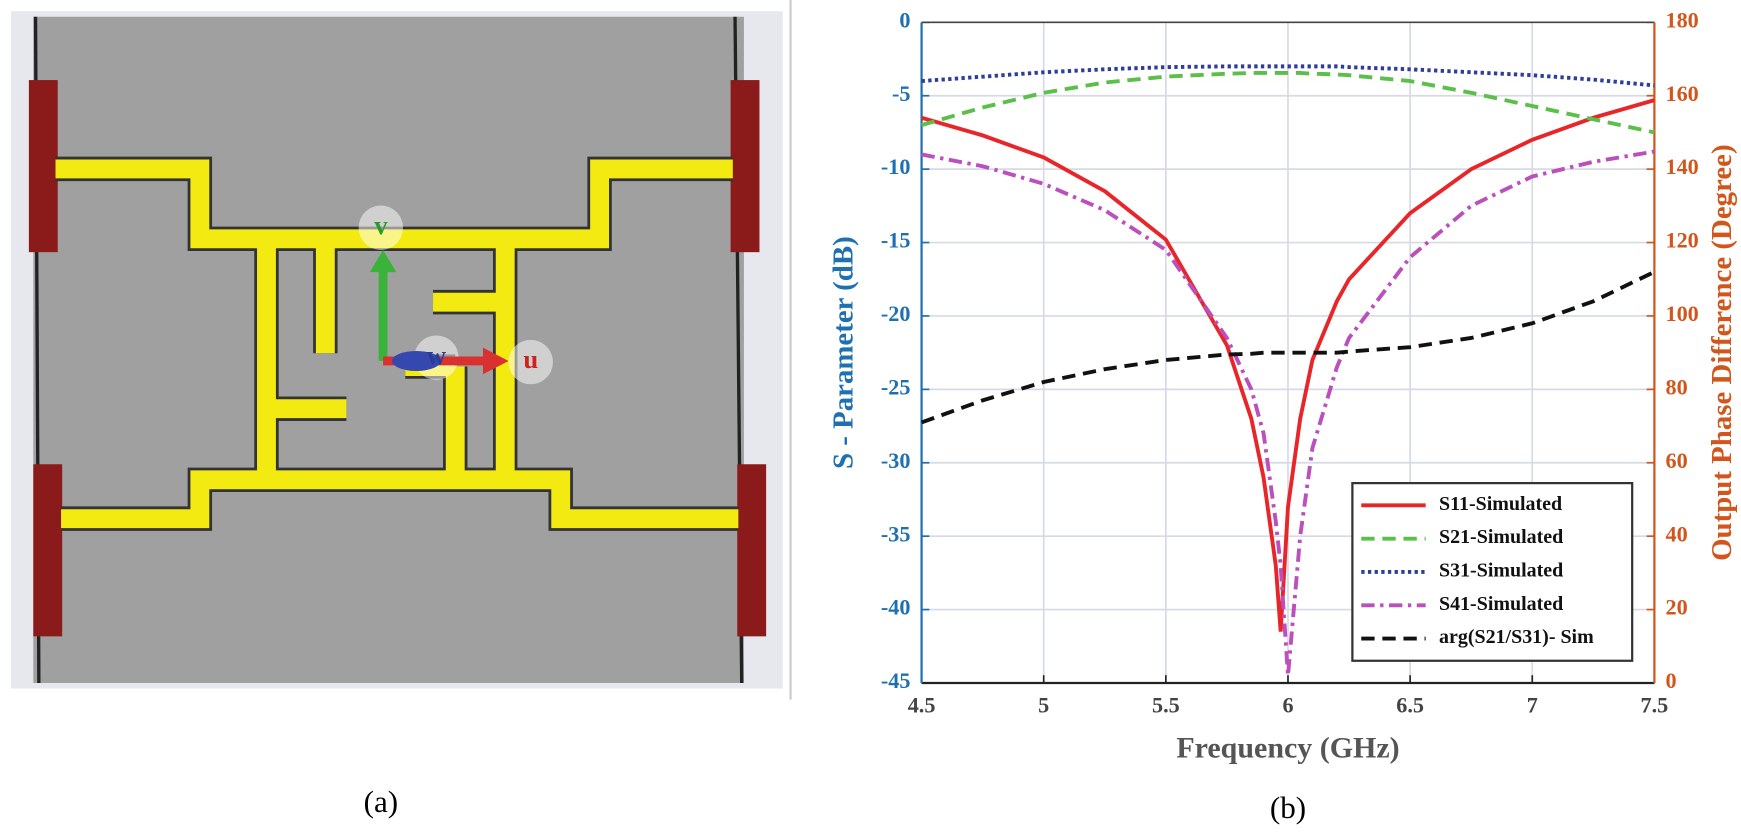  Describe the element at coordinates (1676, 460) in the screenshot. I see `y2-tick-label: 60` at that location.